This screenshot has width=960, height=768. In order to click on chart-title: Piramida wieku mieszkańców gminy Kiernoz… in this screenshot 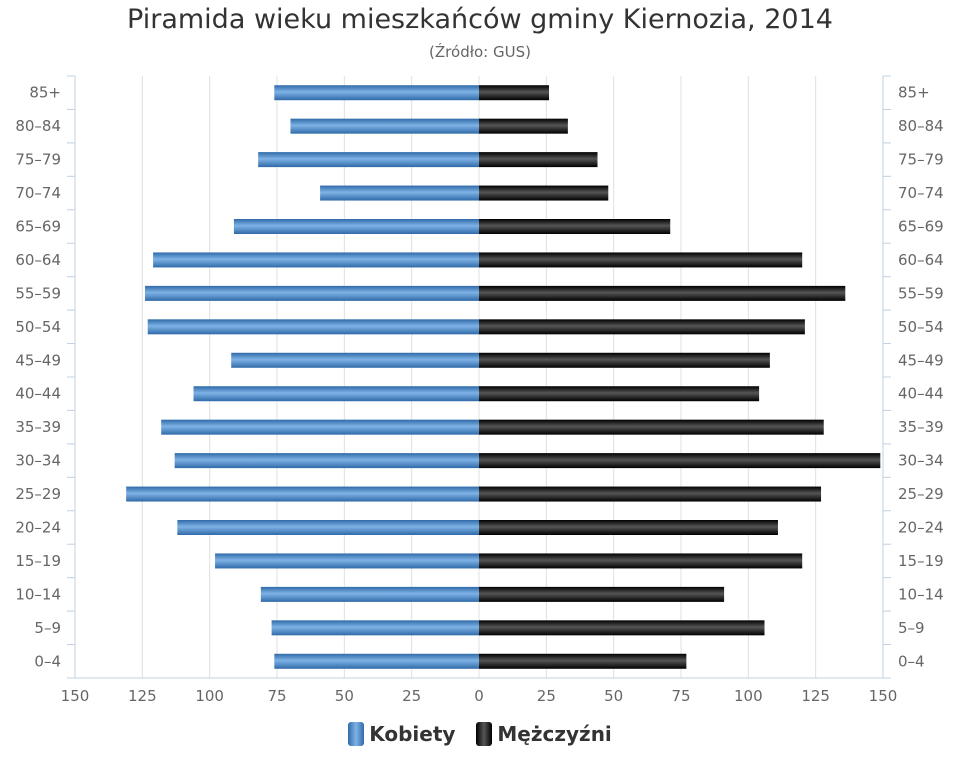, I will do `click(480, 19)`.